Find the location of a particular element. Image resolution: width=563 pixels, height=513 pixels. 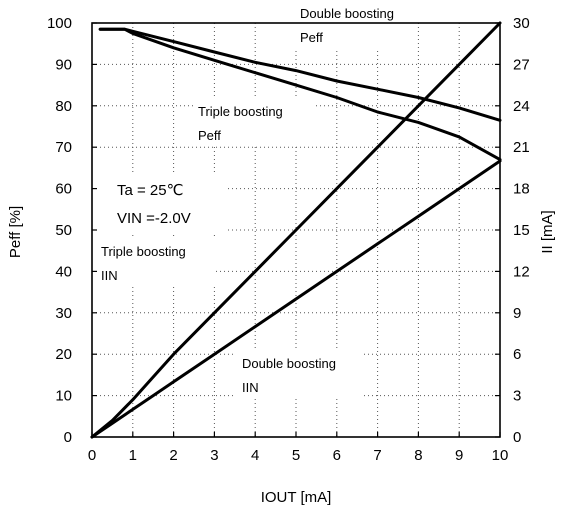

x-tick-label: 0 is located at coordinates (92, 455).